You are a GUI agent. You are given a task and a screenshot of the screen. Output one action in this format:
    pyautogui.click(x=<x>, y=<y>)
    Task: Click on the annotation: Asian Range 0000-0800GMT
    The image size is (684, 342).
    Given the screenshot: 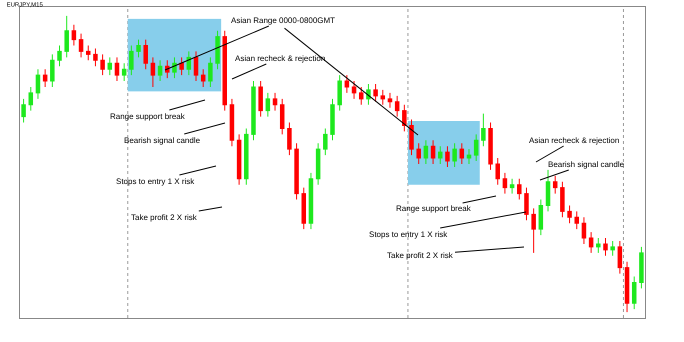 What is the action you would take?
    pyautogui.click(x=283, y=20)
    